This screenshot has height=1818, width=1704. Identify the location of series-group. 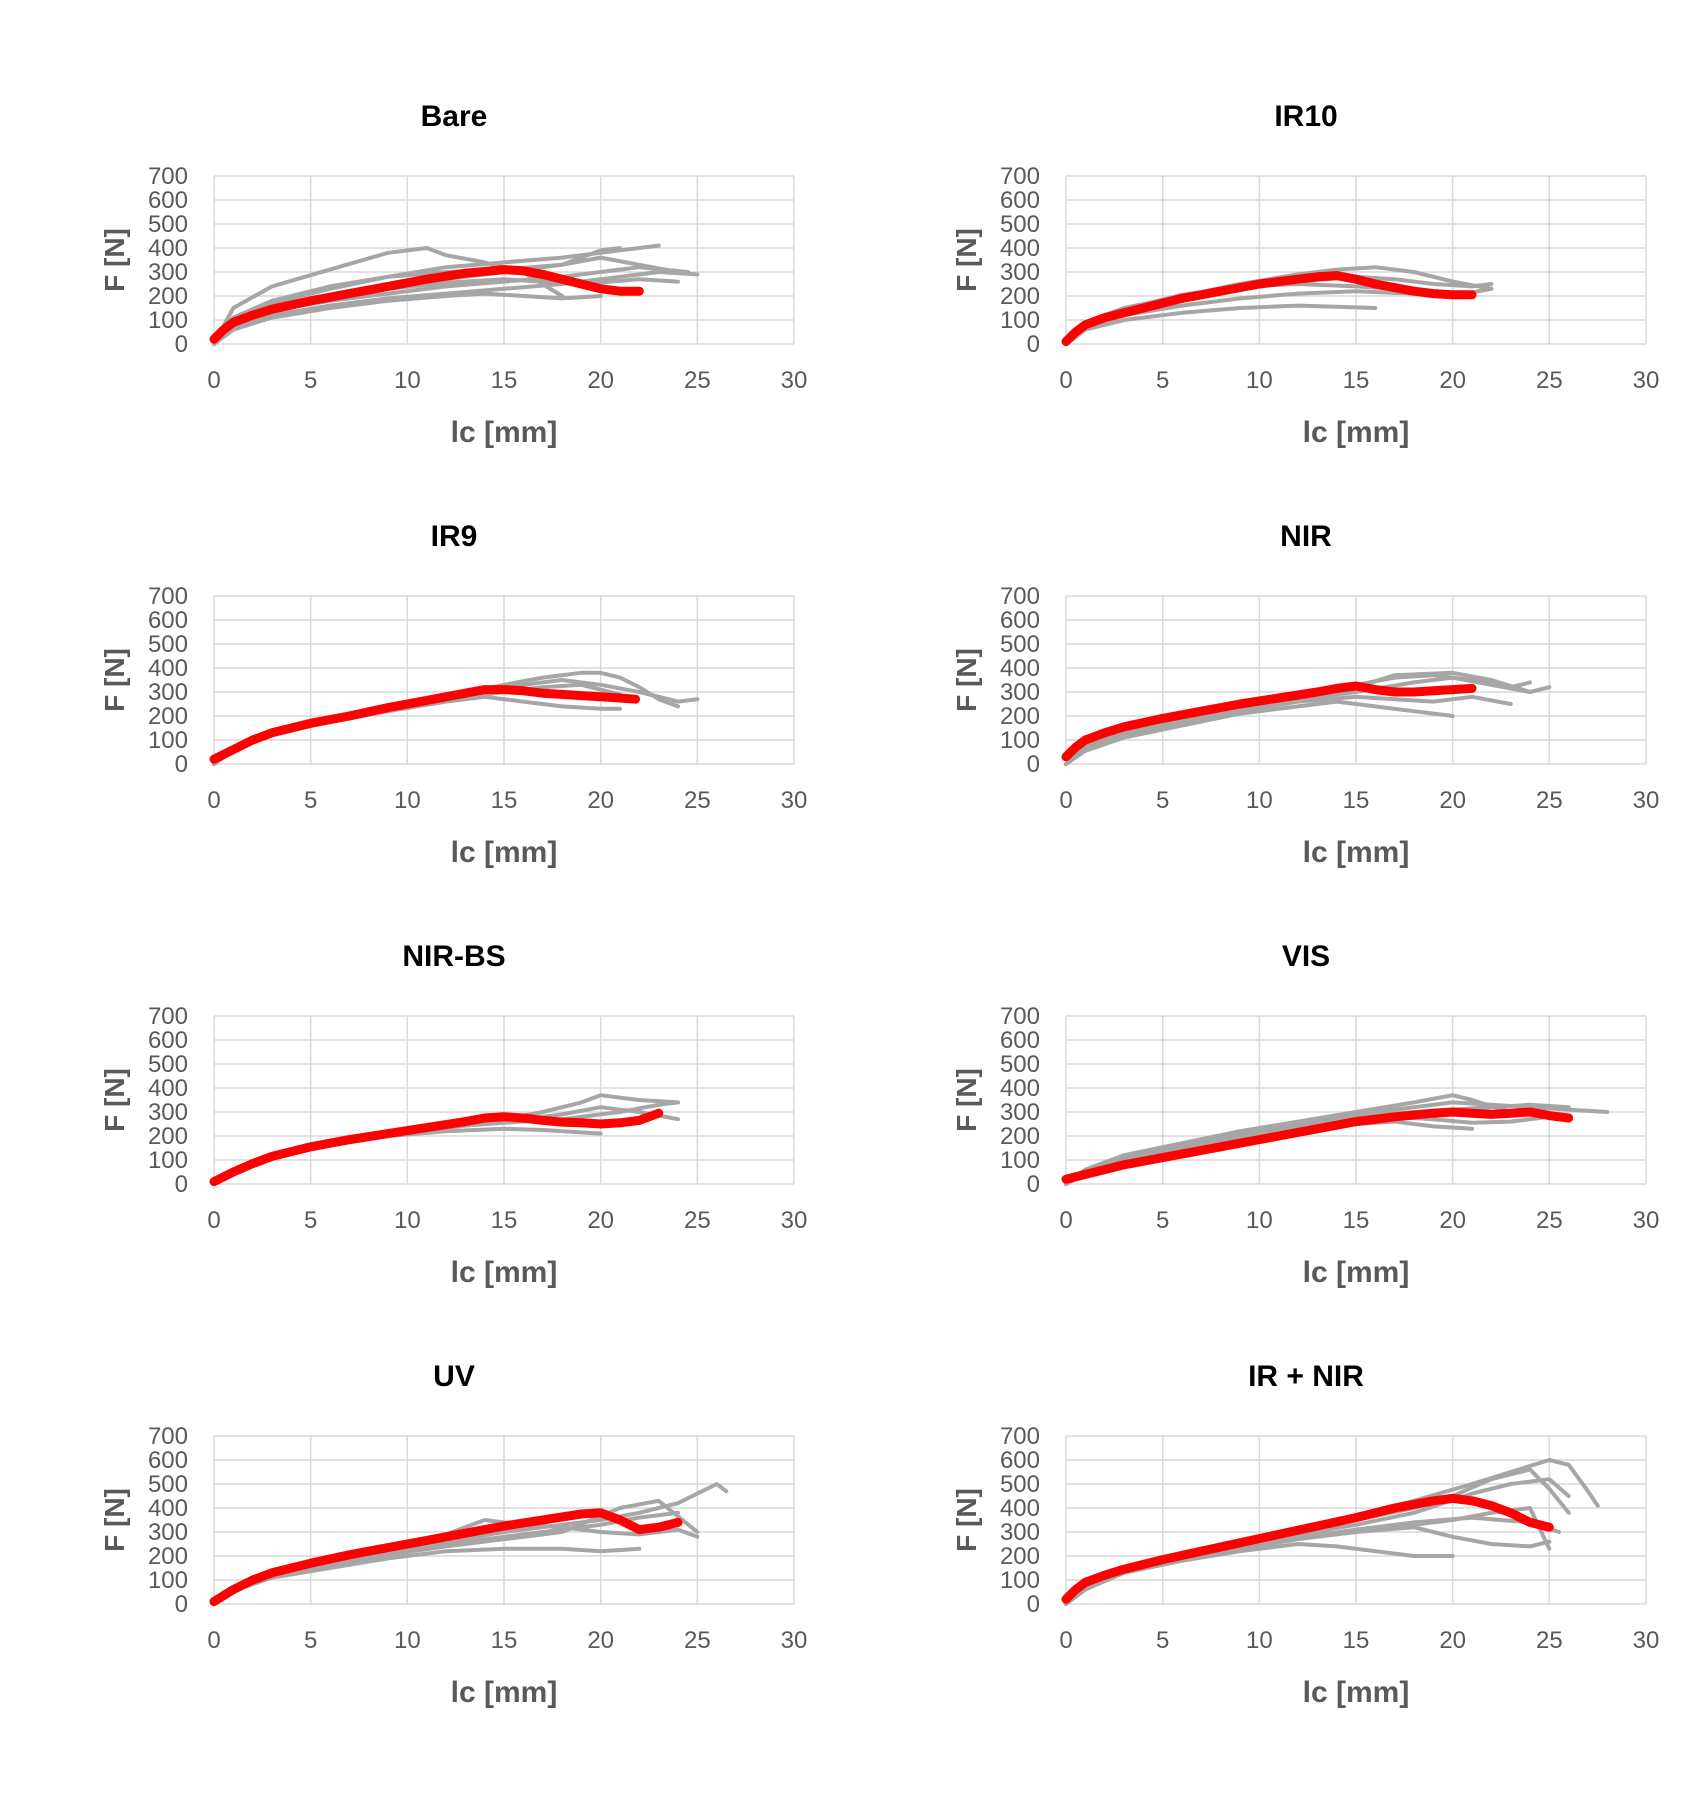
(1277, 306).